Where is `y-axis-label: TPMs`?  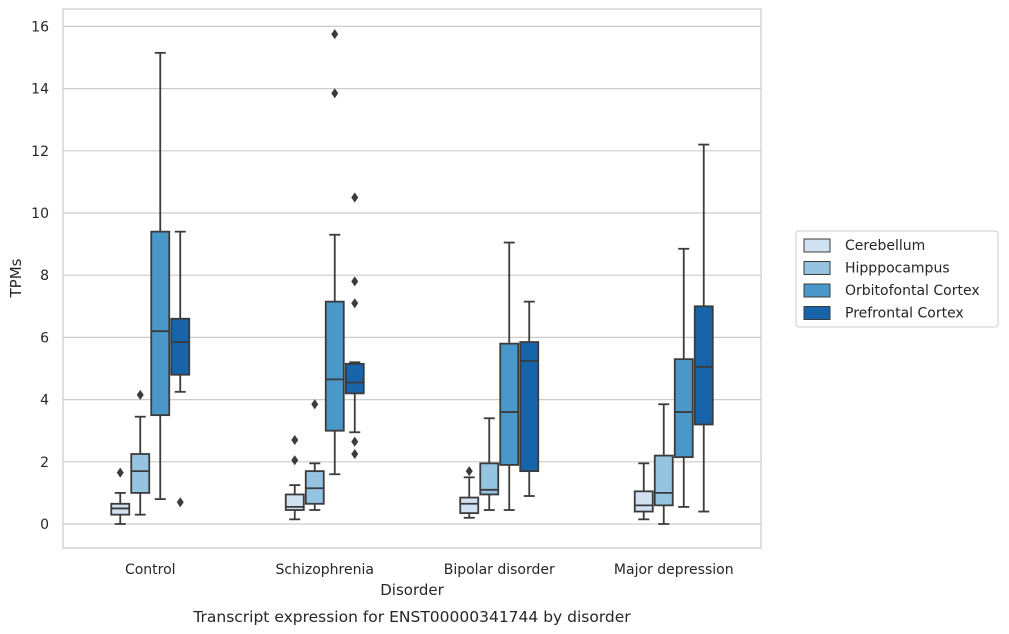
y-axis-label: TPMs is located at coordinates (16, 278).